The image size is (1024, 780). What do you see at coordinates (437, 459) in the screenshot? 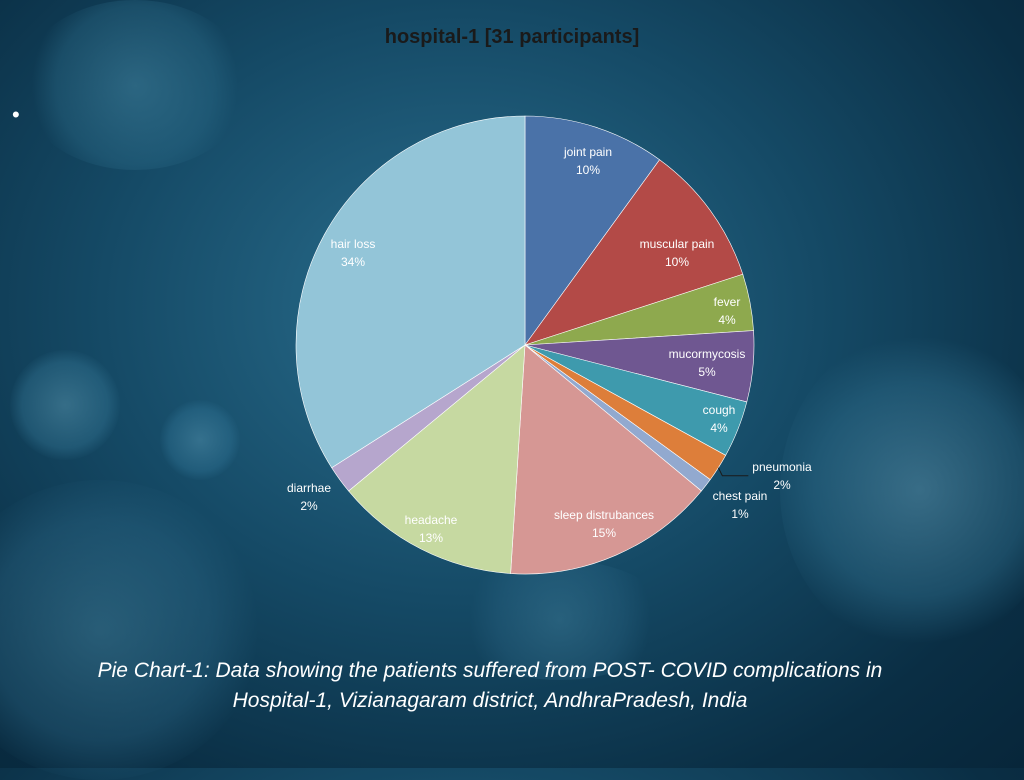
I see `pie-slice-headache` at bounding box center [437, 459].